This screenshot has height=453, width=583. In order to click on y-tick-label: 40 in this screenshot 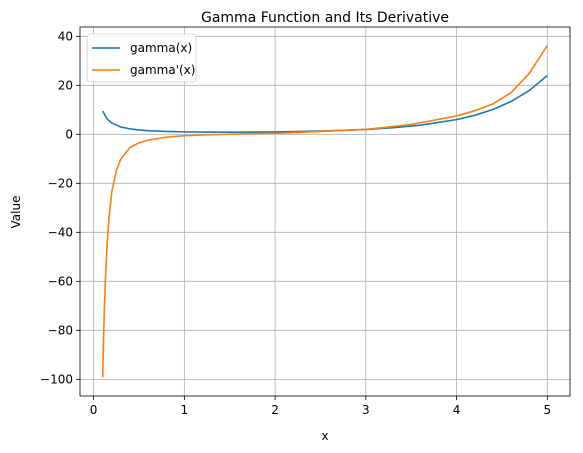, I will do `click(65, 36)`.